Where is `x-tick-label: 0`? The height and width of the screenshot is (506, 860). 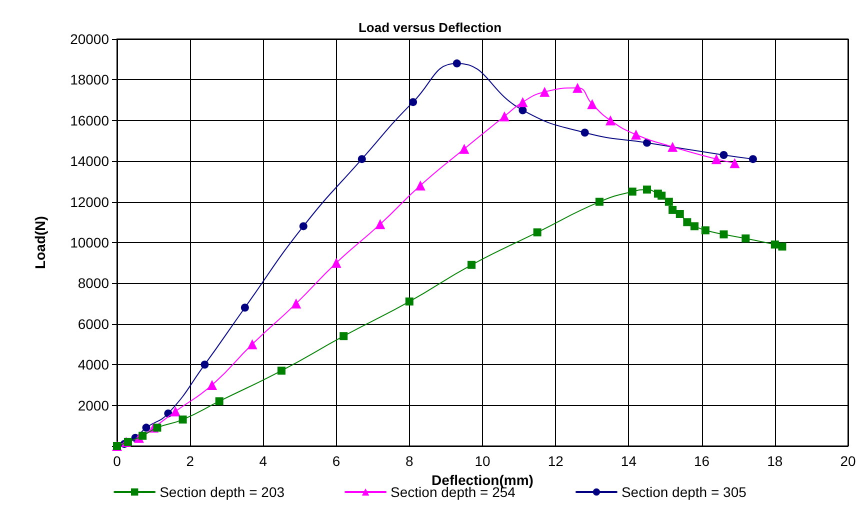 x-tick-label: 0 is located at coordinates (117, 461).